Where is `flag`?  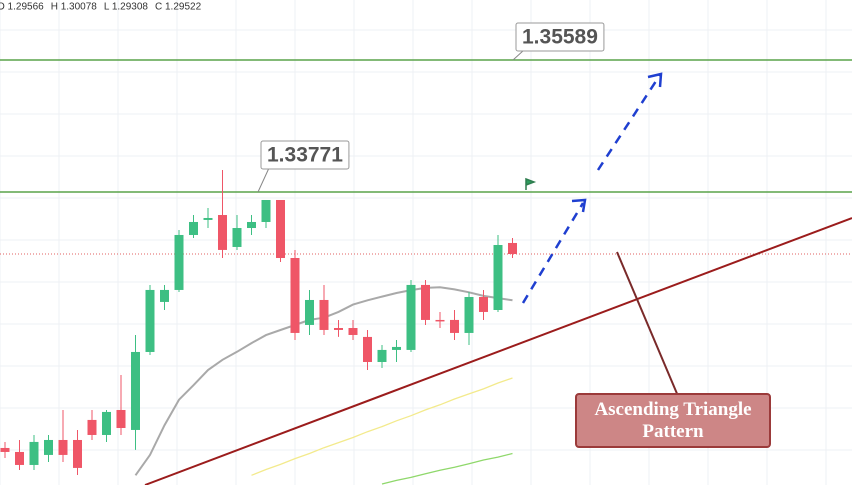 flag is located at coordinates (531, 183).